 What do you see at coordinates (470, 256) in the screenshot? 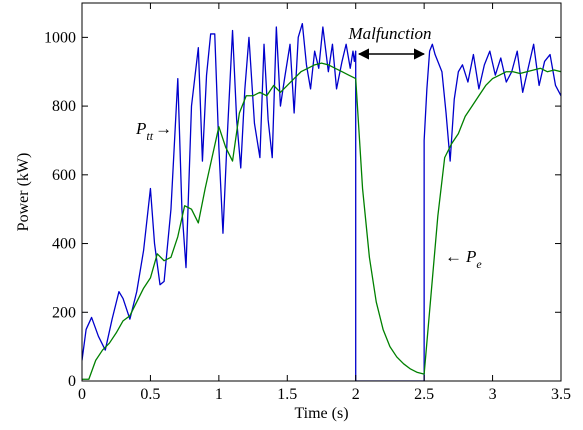
I see `pe-label-base: P` at bounding box center [470, 256].